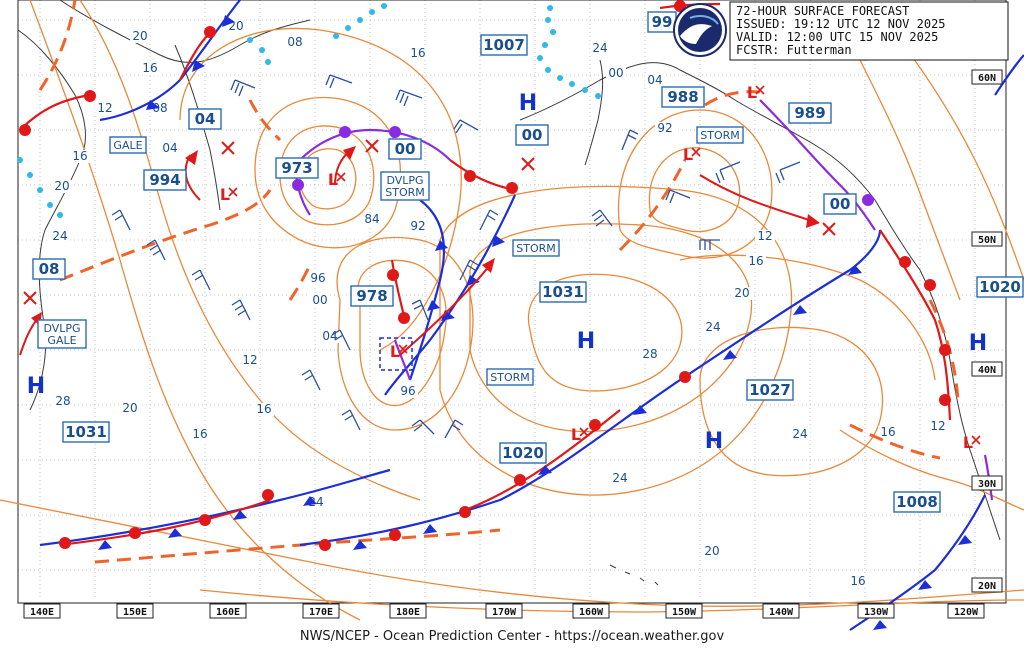  What do you see at coordinates (61, 340) in the screenshot?
I see `warning-label: GALE` at bounding box center [61, 340].